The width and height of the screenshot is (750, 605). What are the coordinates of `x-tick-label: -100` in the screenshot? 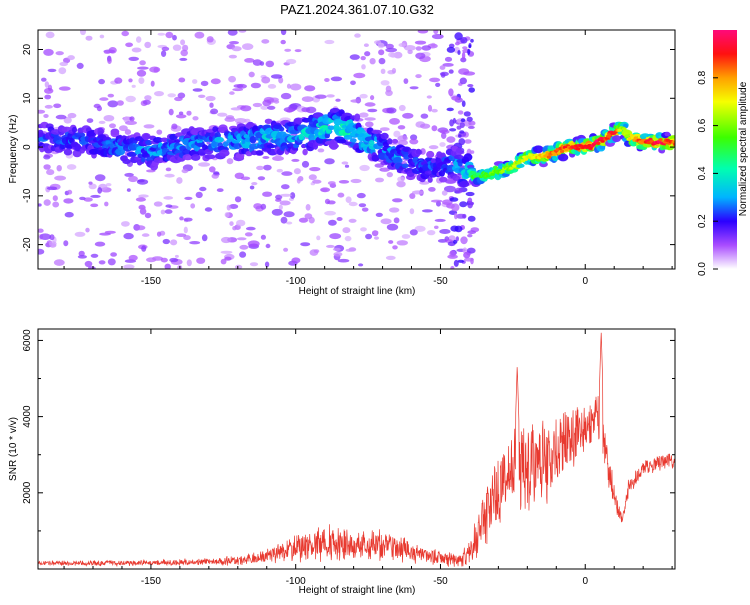 It's located at (296, 281).